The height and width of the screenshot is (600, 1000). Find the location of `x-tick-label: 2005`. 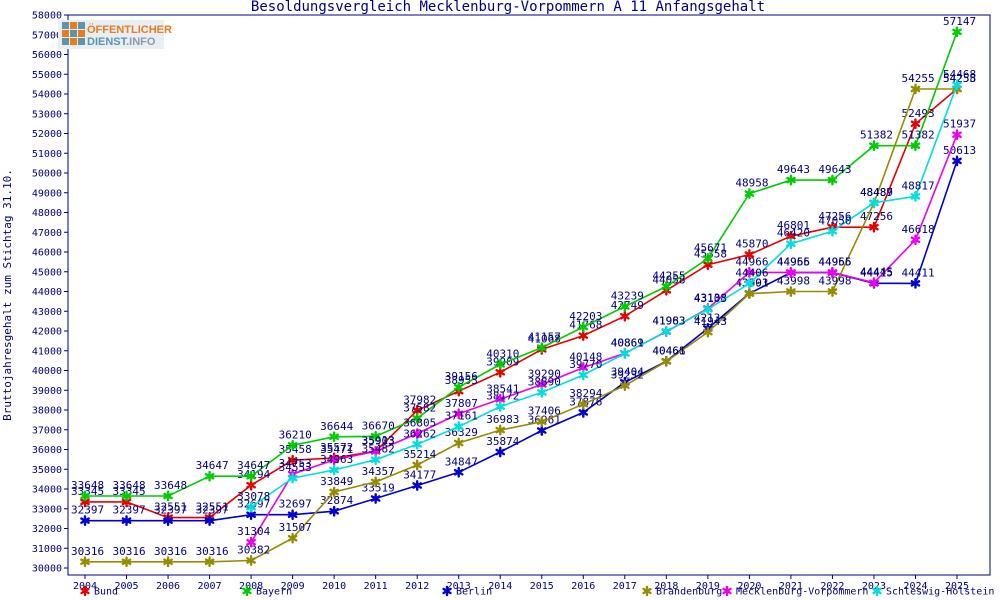

x-tick-label: 2005 is located at coordinates (126, 586).